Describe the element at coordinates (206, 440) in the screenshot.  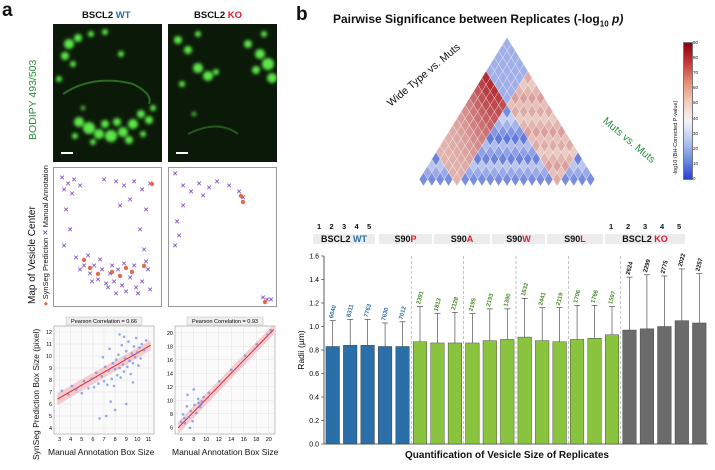
I see `x-tick-label: 10` at that location.